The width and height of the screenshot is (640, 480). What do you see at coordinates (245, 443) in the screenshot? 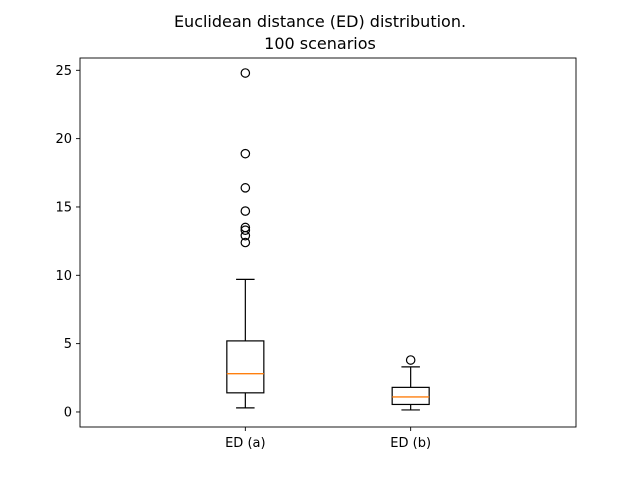
I see `x-tick-label: ED (a)` at bounding box center [245, 443].